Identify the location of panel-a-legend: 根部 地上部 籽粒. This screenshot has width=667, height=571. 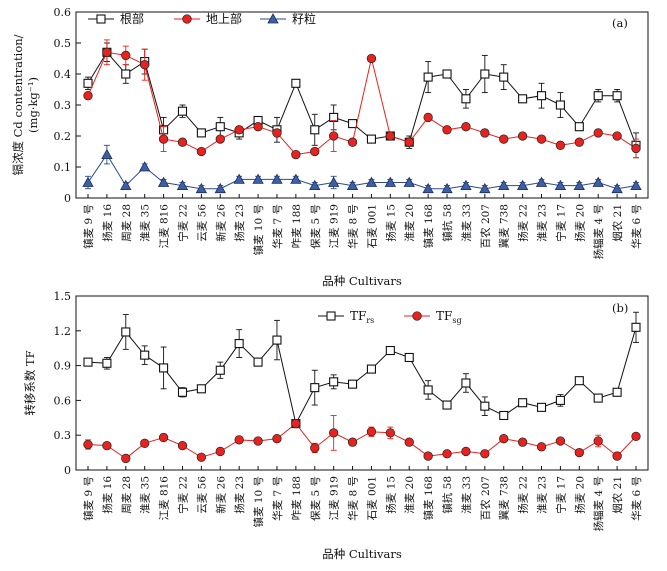
(202, 18).